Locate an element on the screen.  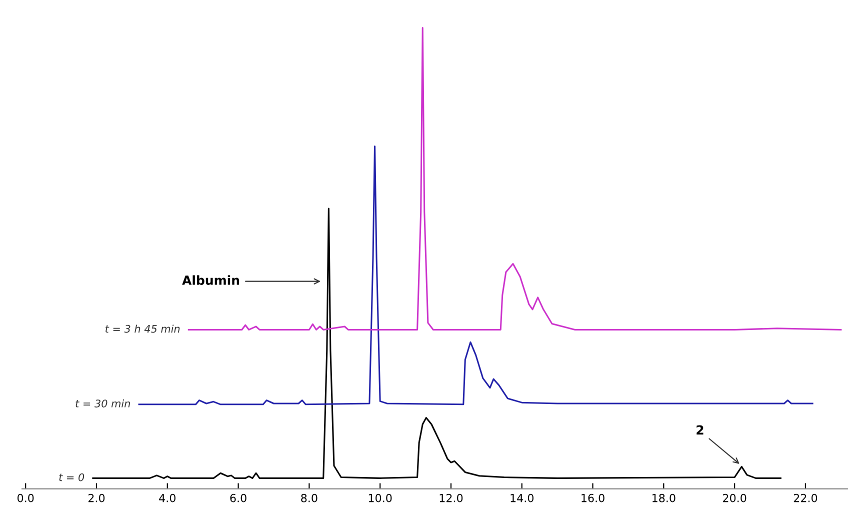
x-tick-label: 4.0 is located at coordinates (167, 498).